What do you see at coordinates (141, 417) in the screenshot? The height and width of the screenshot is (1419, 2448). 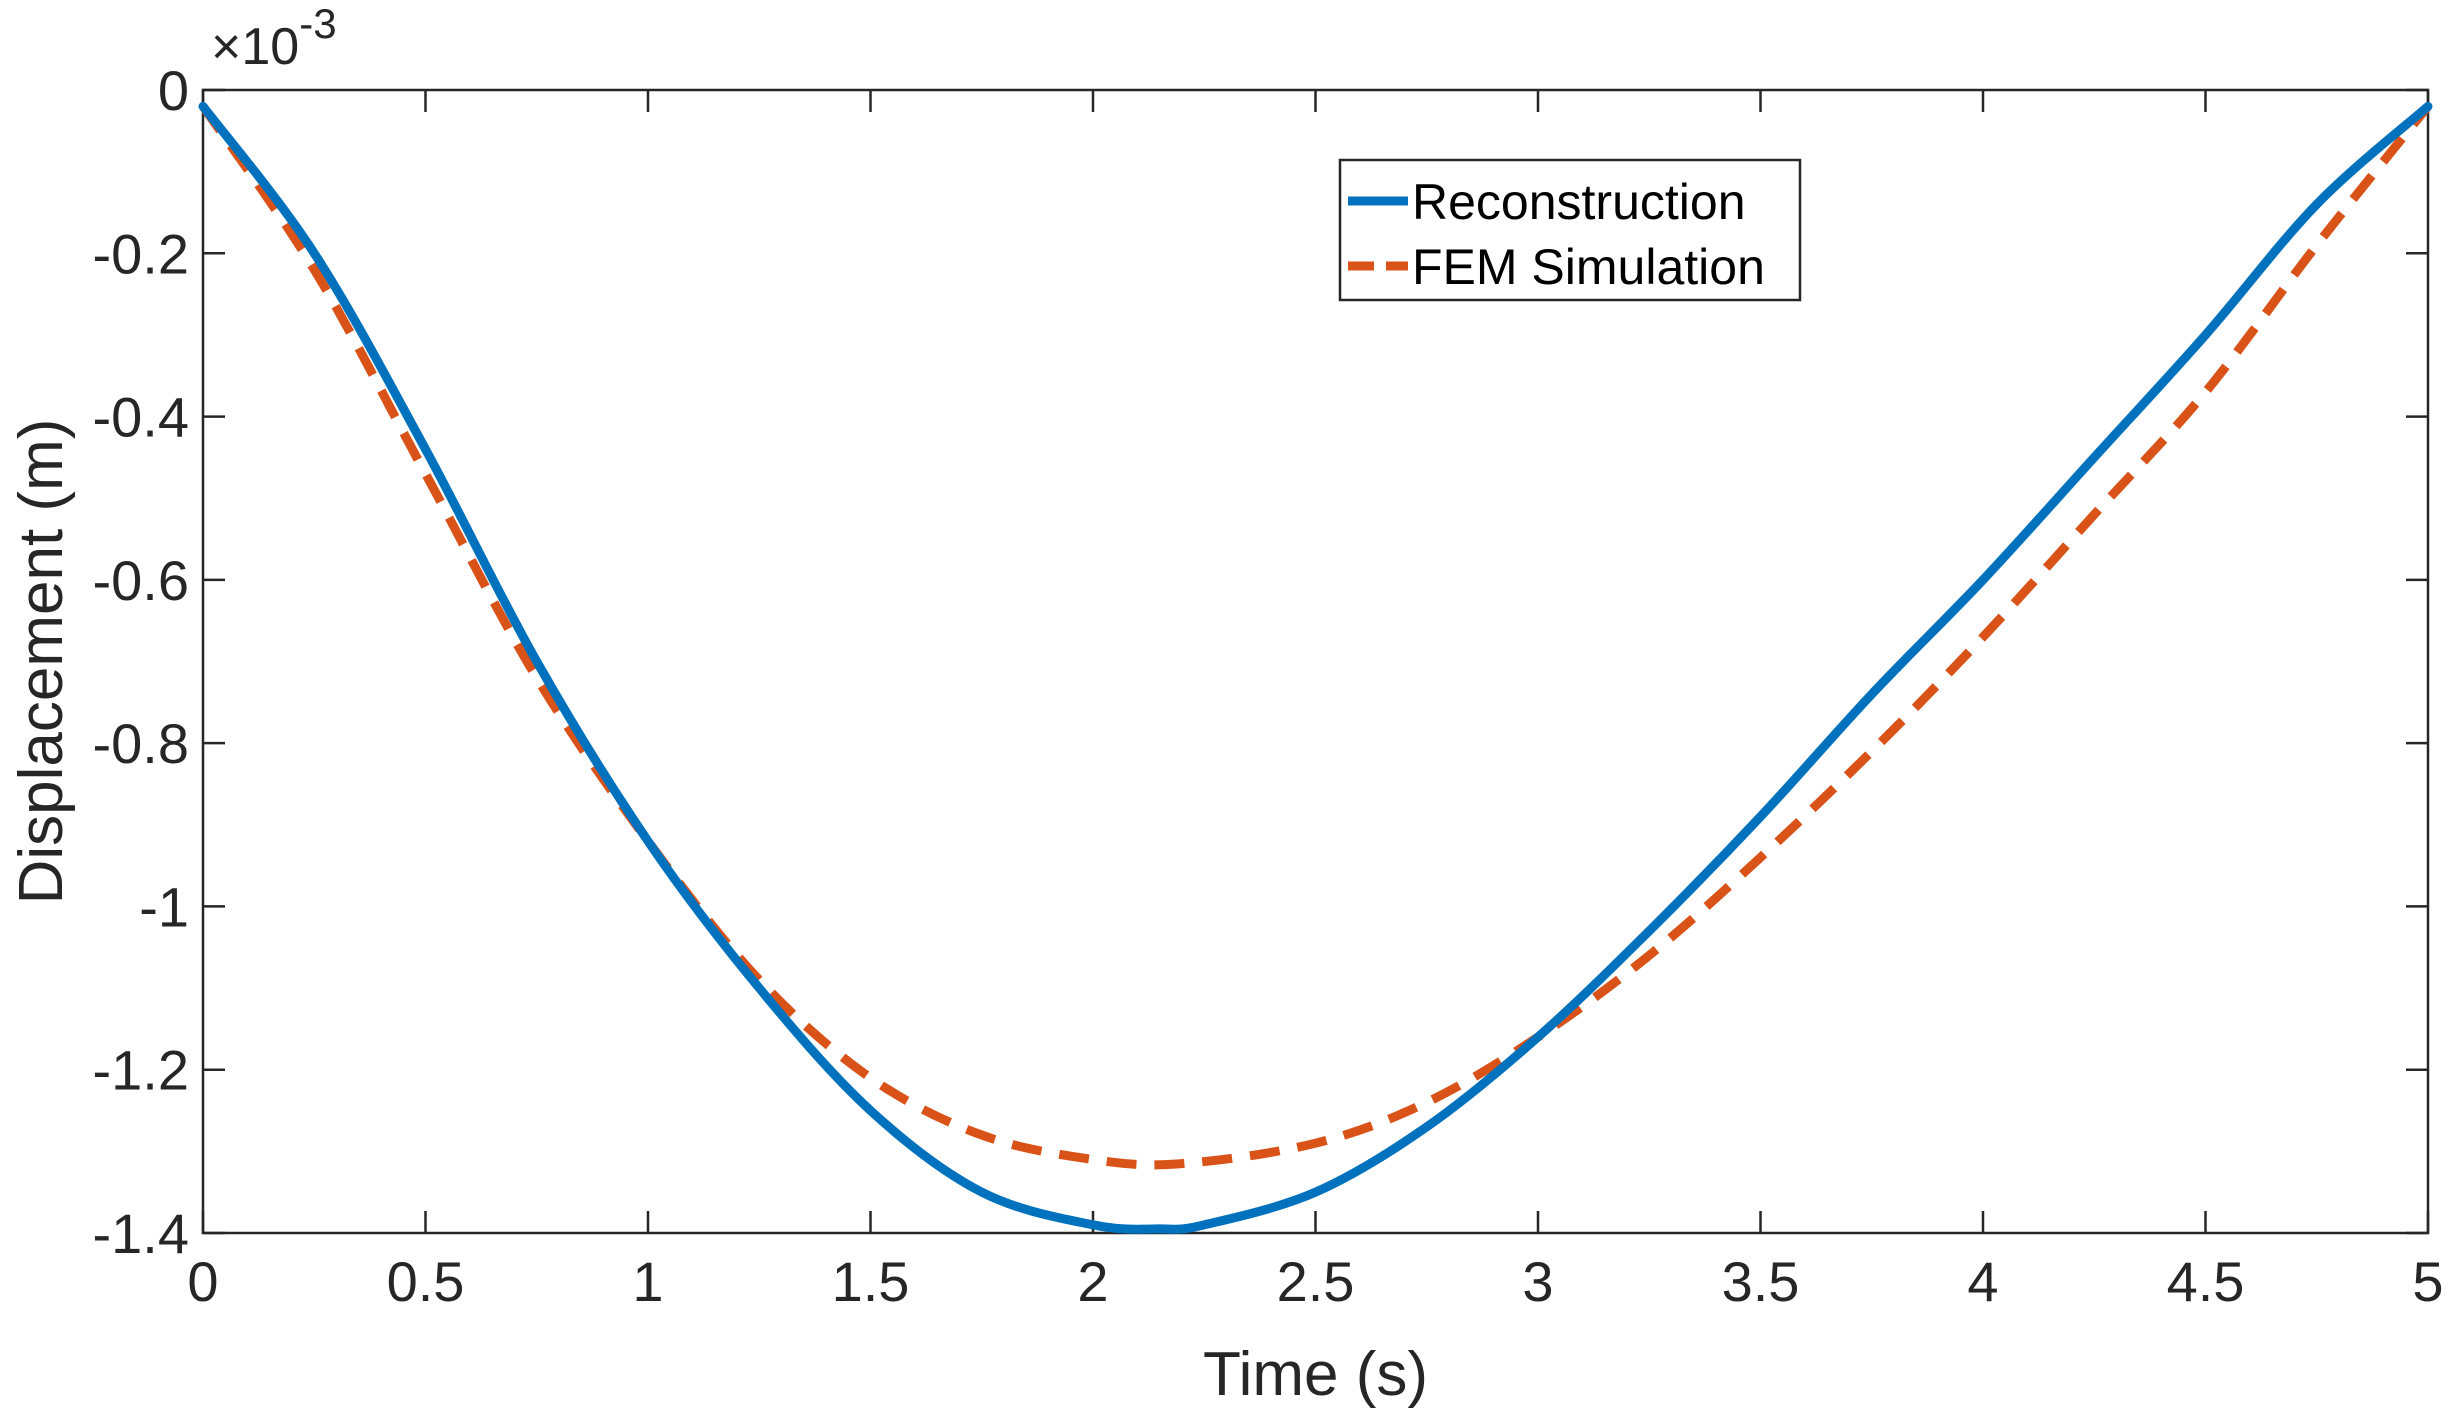 I see `y-tick-label: -0.4` at bounding box center [141, 417].